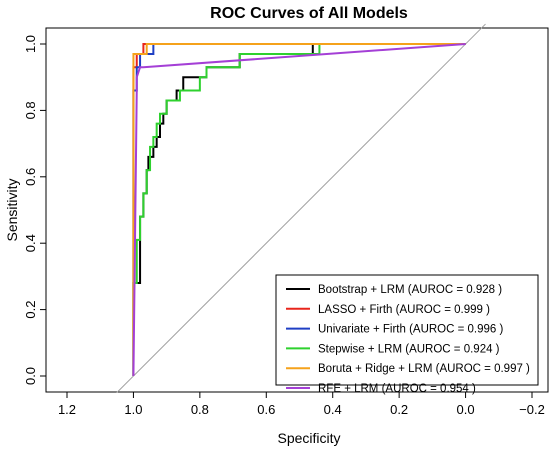  Describe the element at coordinates (409, 349) in the screenshot. I see `legend-label: Stepwise + LRM (AUROC = 0.924 )` at that location.